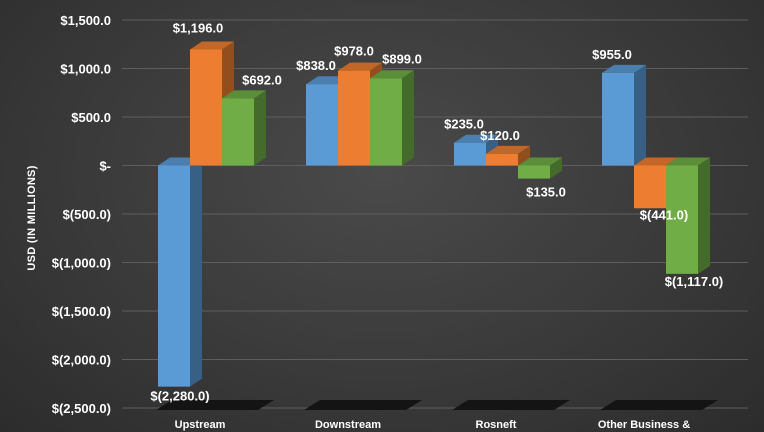 This screenshot has width=764, height=432. What do you see at coordinates (91, 117) in the screenshot?
I see `y-tick-label: $500.0` at bounding box center [91, 117].